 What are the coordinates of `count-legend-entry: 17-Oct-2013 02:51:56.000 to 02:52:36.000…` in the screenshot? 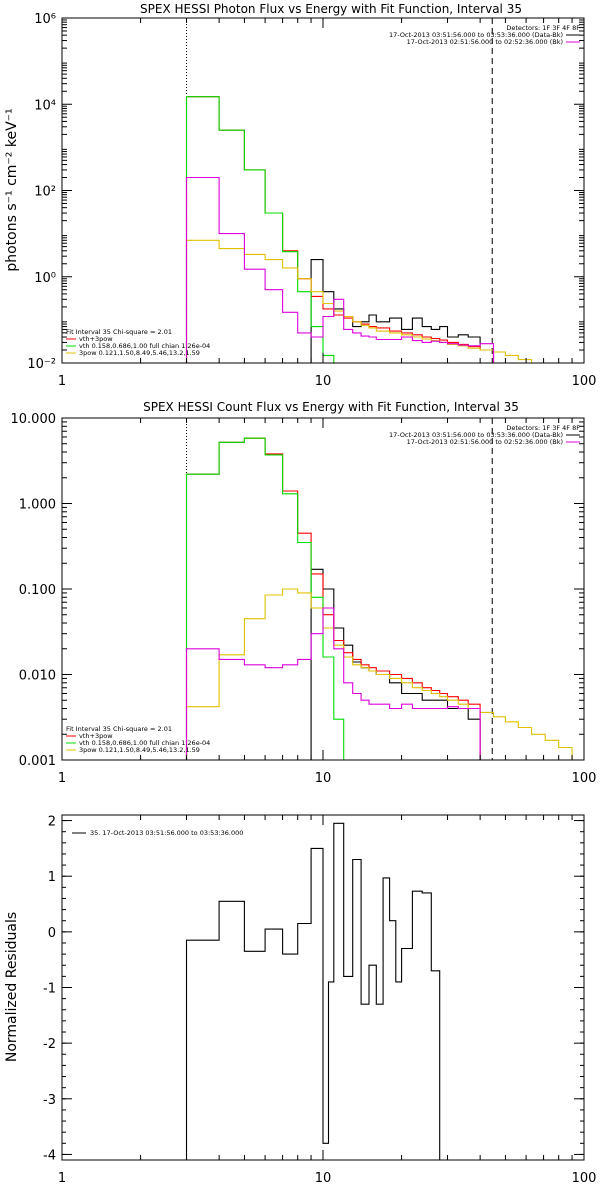 It's located at (485, 442).